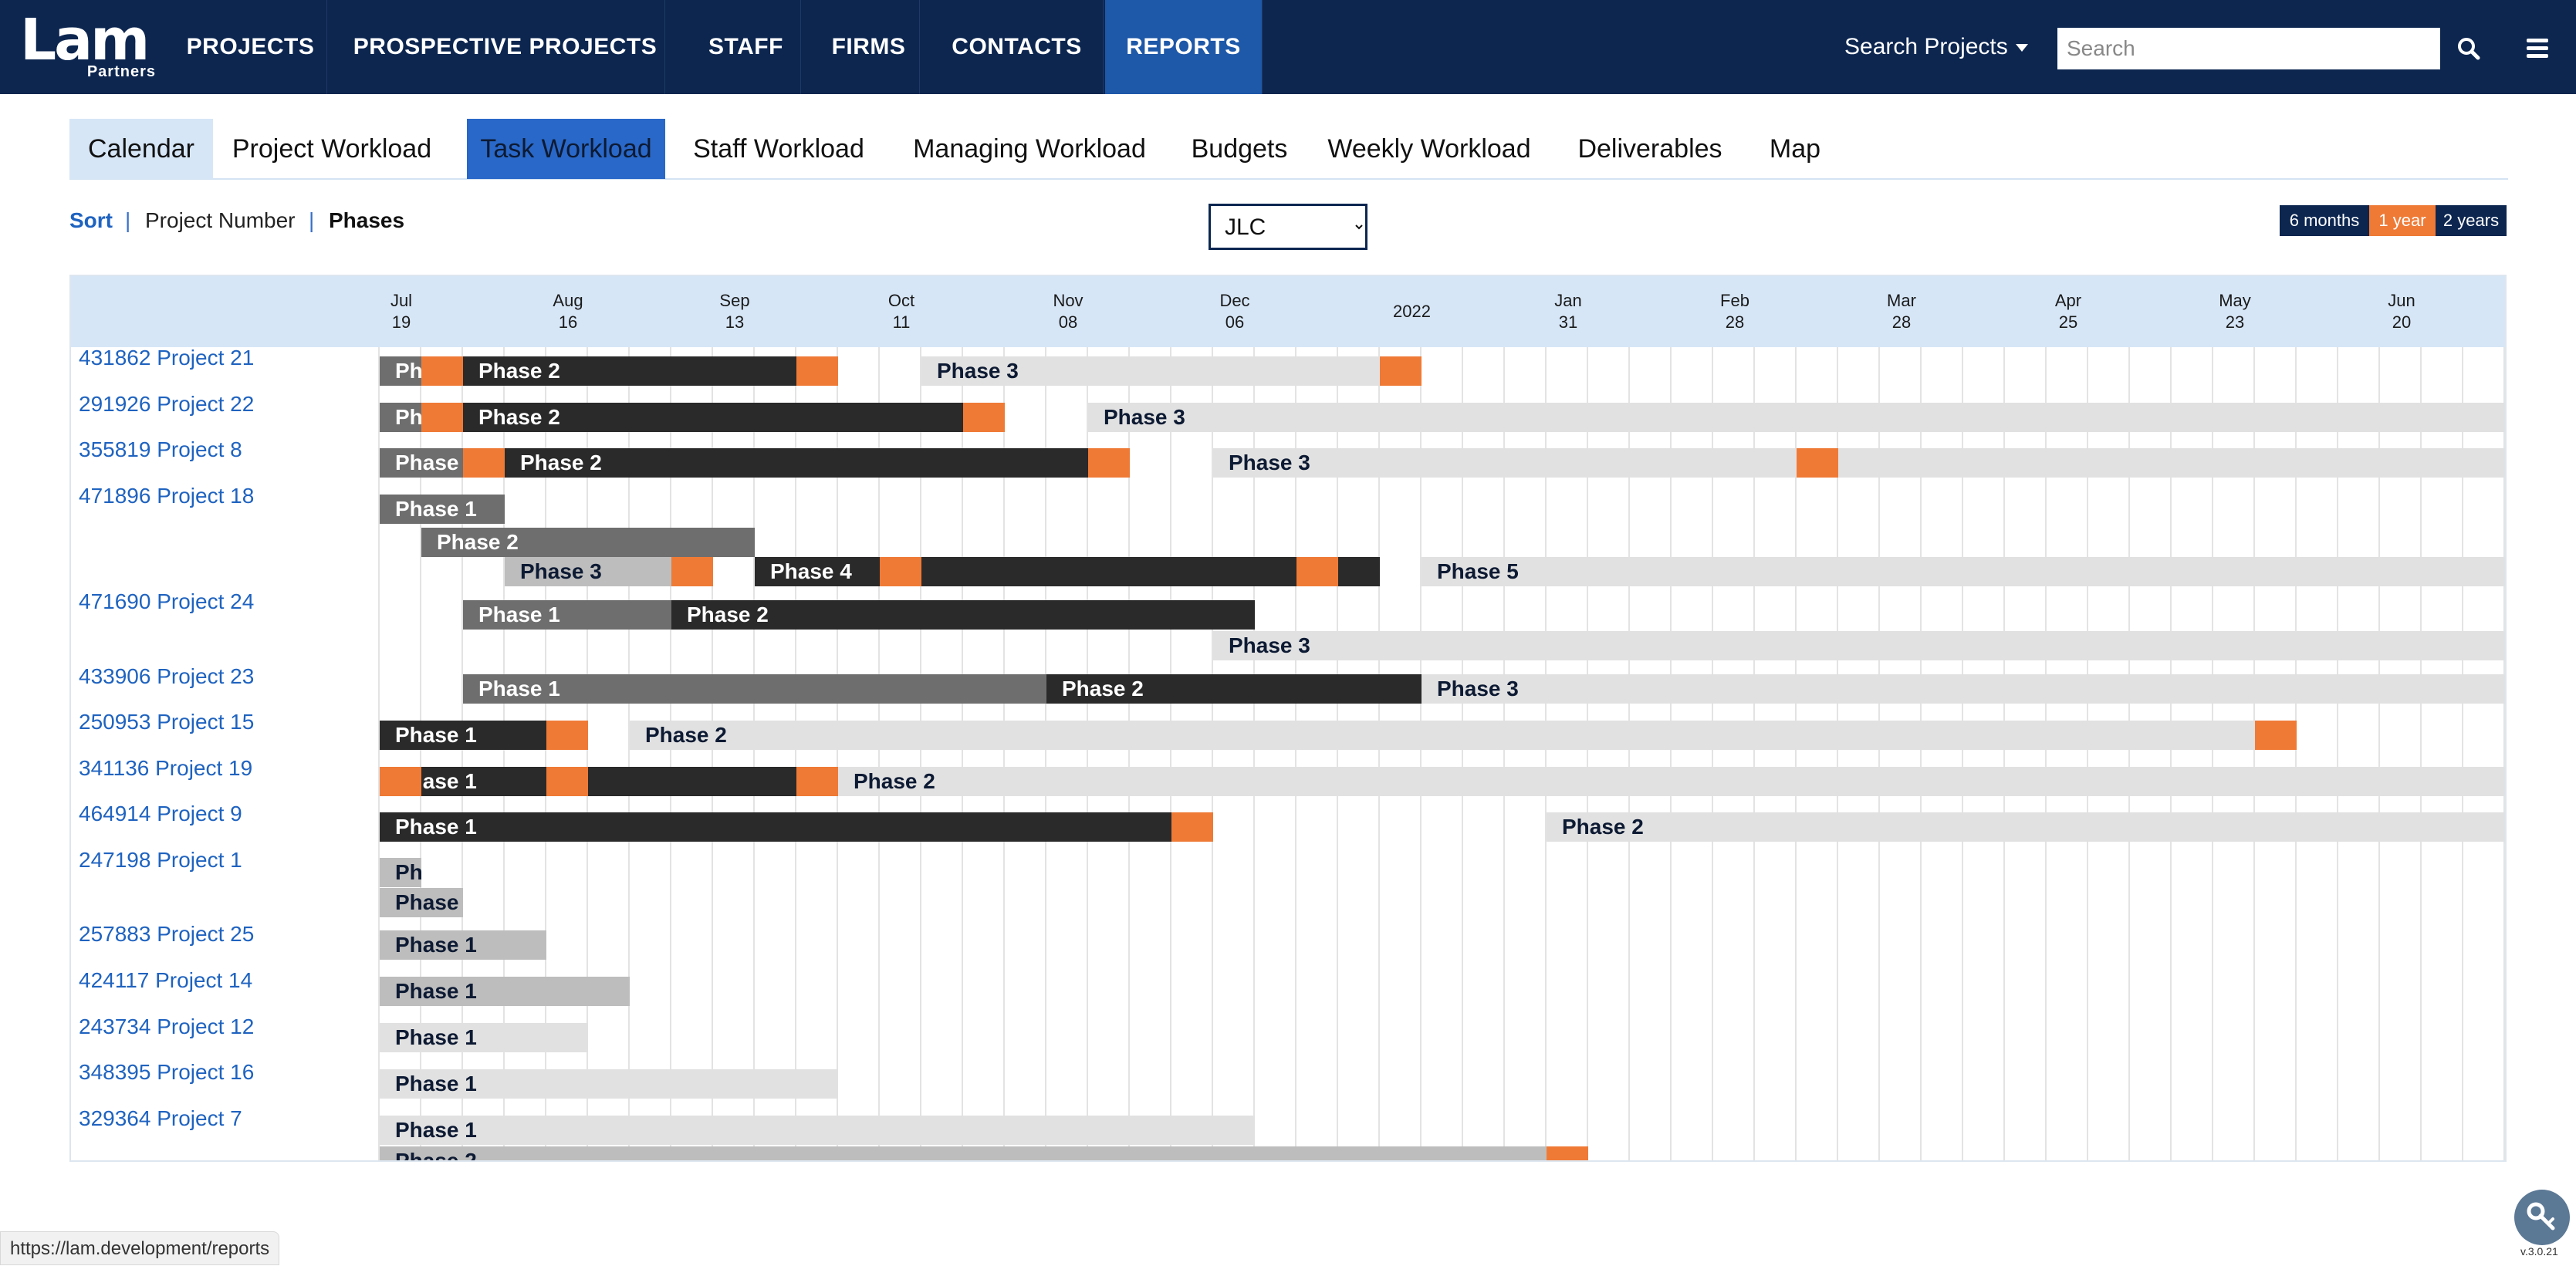  What do you see at coordinates (160, 814) in the screenshot?
I see `project-row-label: 464914 Project 9` at bounding box center [160, 814].